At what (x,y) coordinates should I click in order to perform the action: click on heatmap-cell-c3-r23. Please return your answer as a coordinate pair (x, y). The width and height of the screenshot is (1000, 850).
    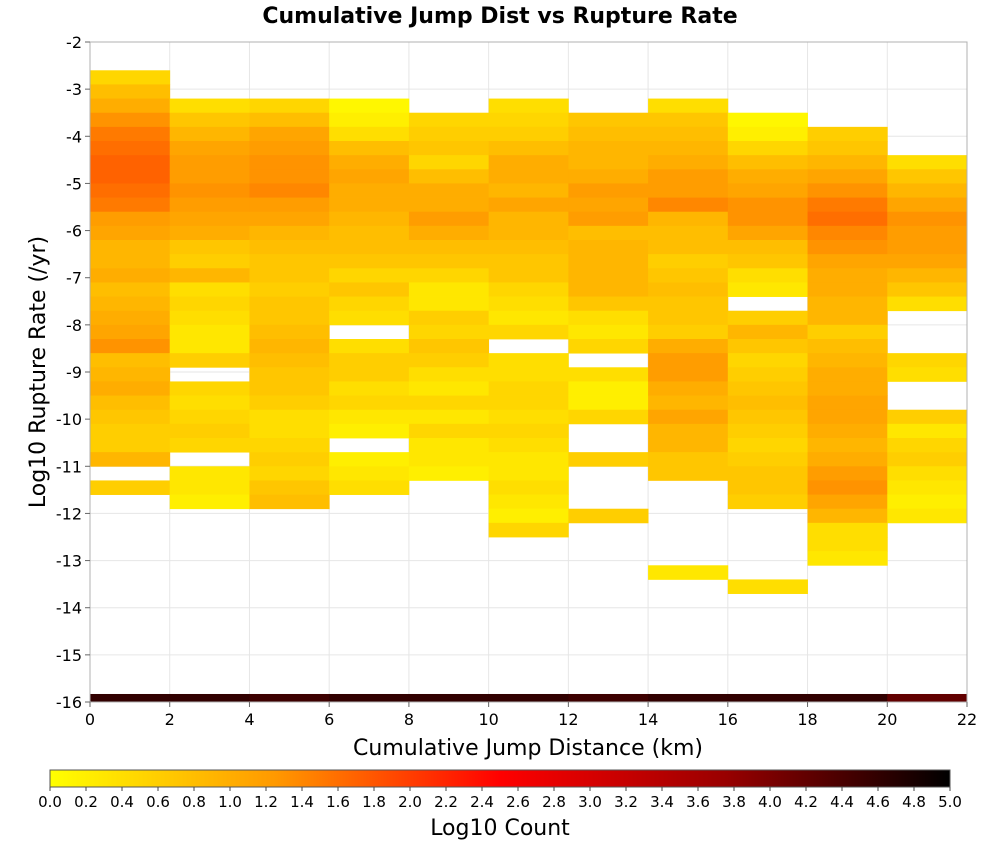
    Looking at the image, I should click on (369, 431).